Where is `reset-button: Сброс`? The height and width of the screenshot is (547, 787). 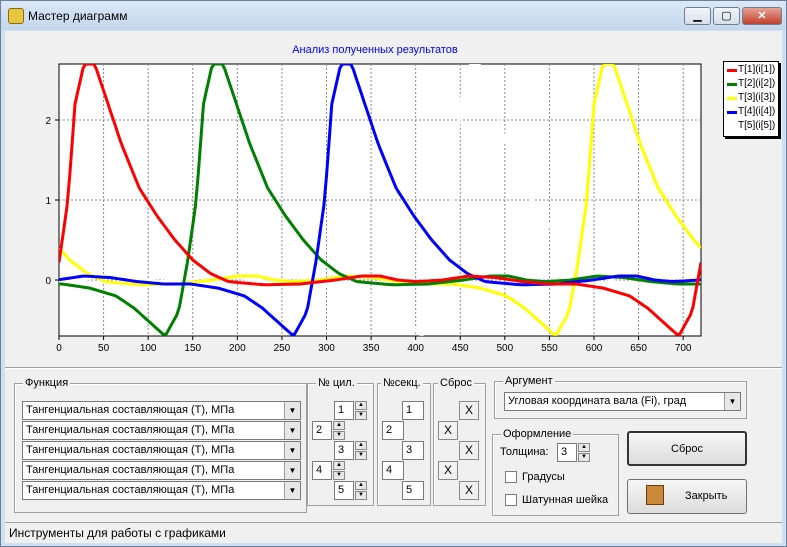 reset-button: Сброс is located at coordinates (687, 448).